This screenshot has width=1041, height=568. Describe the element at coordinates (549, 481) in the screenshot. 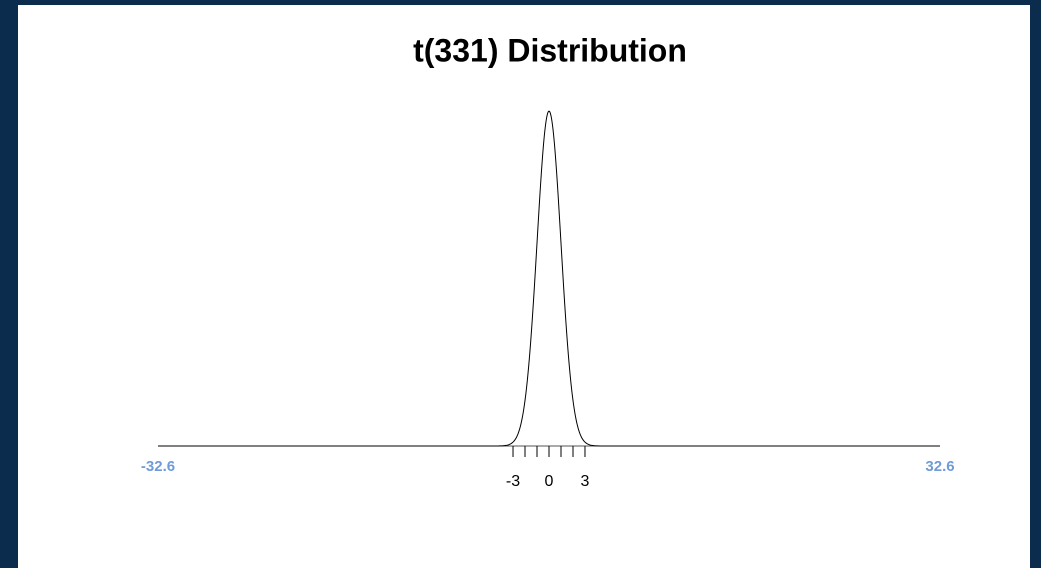

I see `x-tick-label: 0` at that location.